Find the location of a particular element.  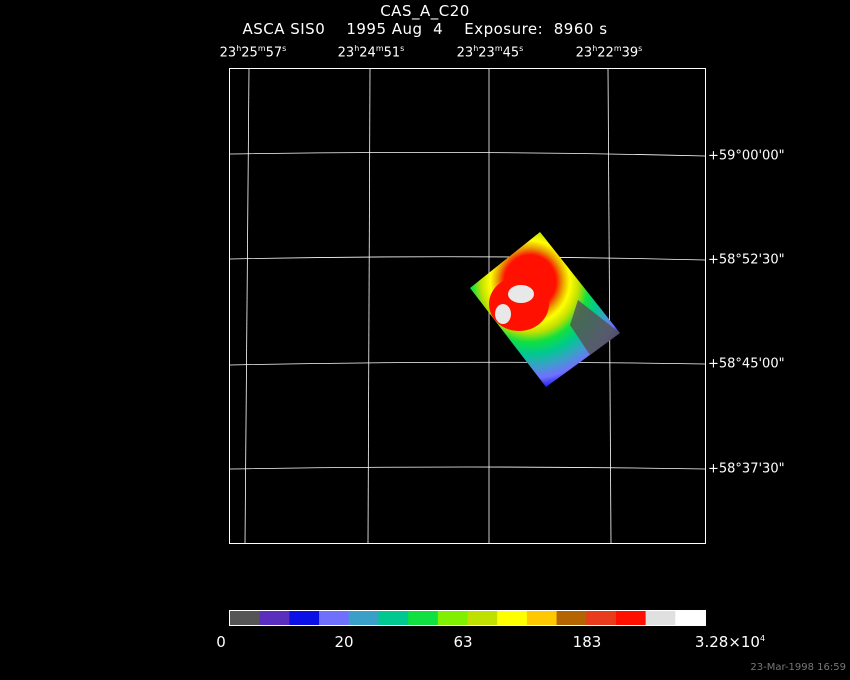

ra-label: 23h25m57s is located at coordinates (253, 52).